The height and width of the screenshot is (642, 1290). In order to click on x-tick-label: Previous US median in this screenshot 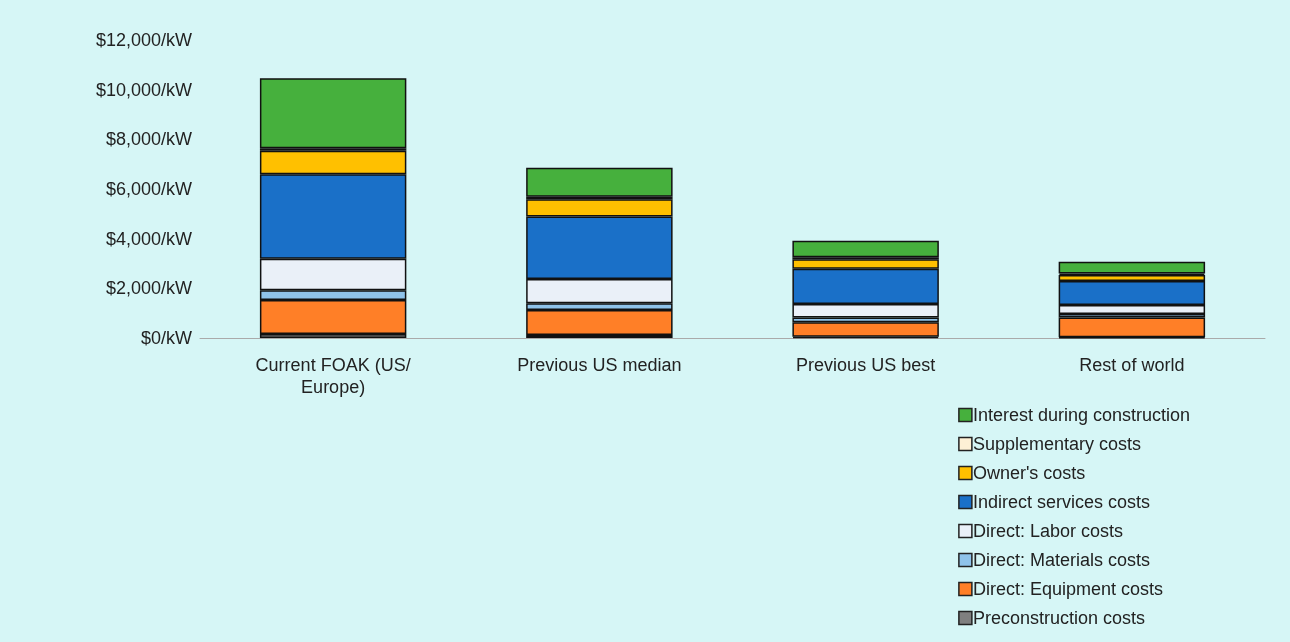, I will do `click(599, 365)`.